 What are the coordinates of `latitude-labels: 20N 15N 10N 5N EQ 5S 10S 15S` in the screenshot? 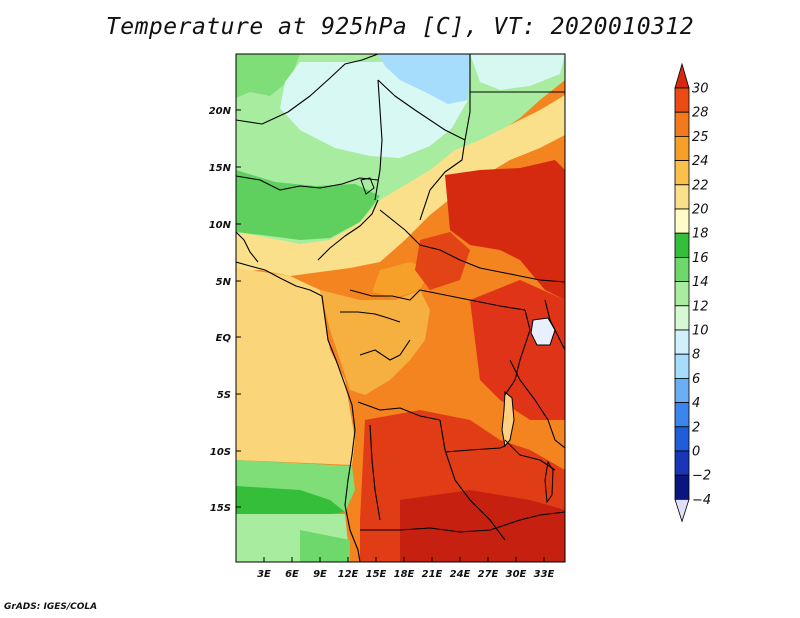 It's located at (220, 310).